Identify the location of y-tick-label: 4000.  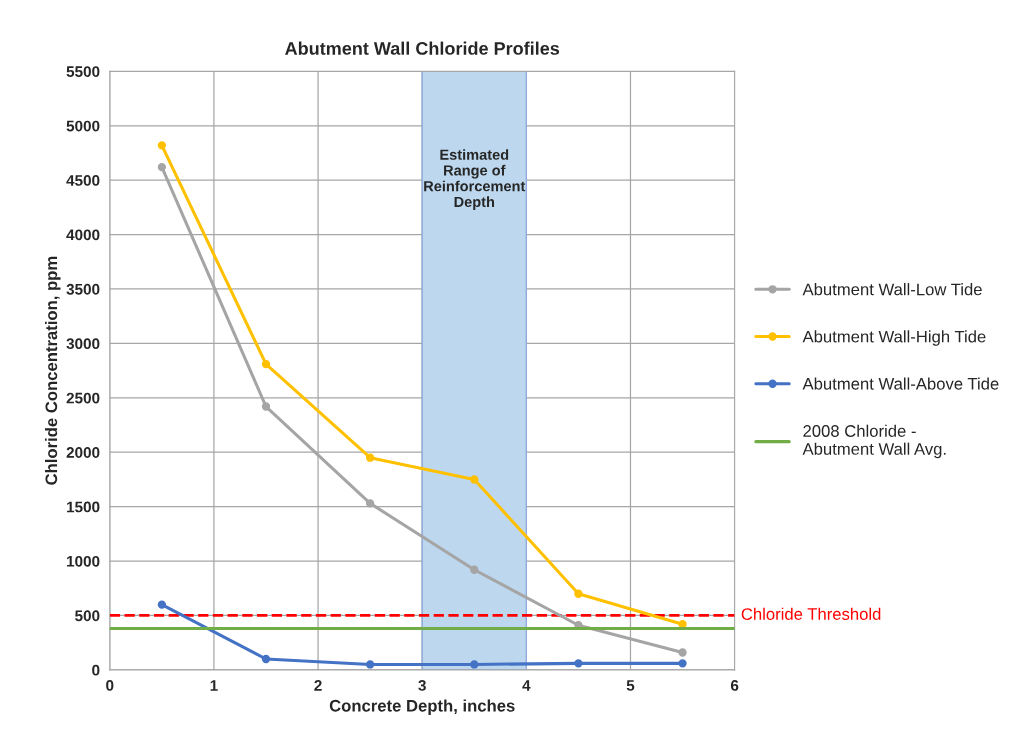
(83, 235).